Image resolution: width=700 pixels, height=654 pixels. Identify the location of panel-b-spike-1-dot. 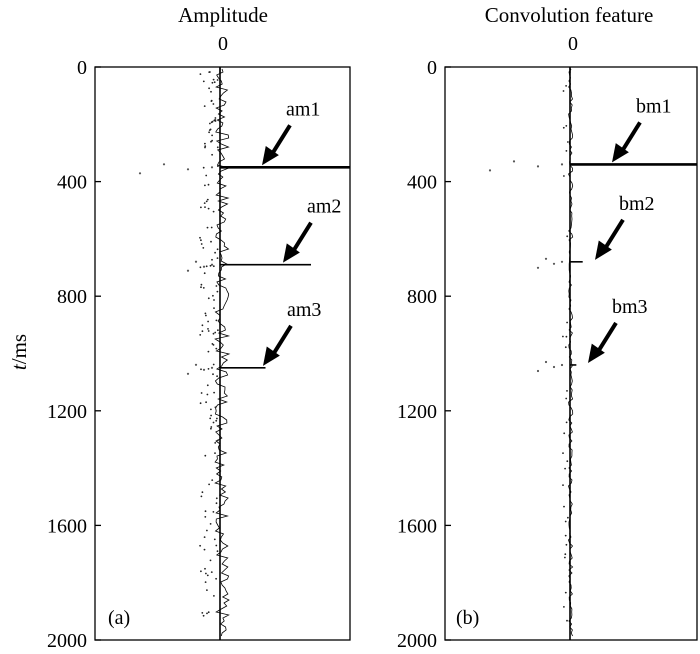
(490, 170).